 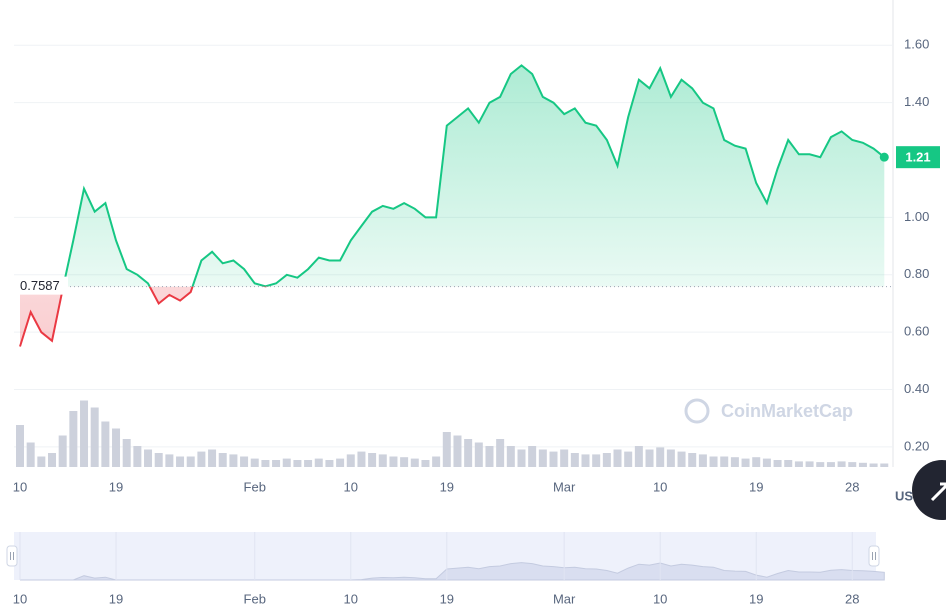 I want to click on watermark: CoinMarketCap, so click(x=768, y=411).